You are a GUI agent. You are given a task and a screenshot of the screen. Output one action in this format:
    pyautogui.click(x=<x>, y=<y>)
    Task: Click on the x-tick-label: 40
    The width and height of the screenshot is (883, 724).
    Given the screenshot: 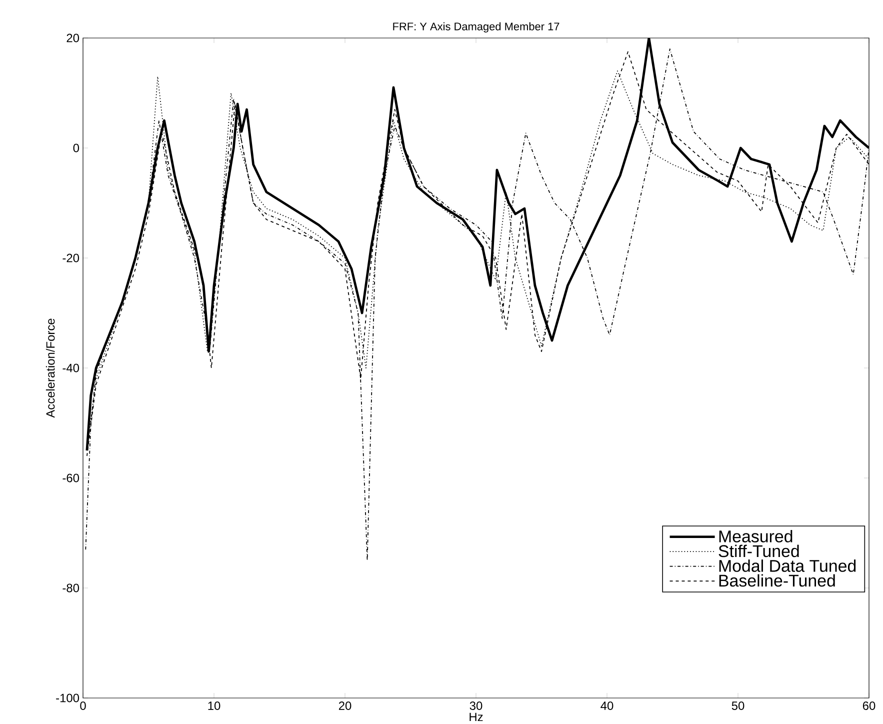 What is the action you would take?
    pyautogui.click(x=607, y=705)
    